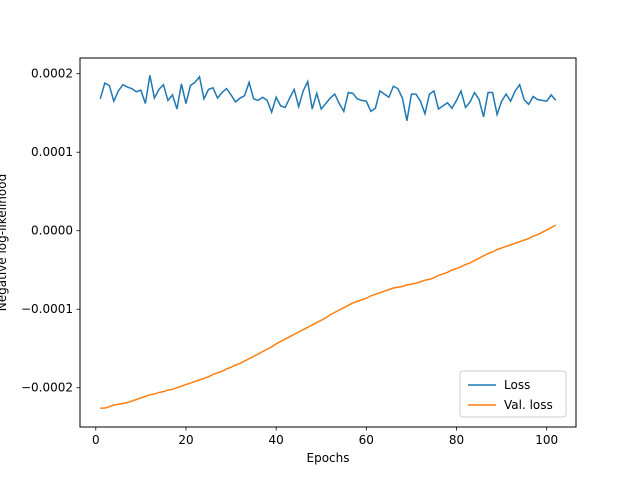 This screenshot has height=480, width=640. I want to click on y-axis: −0.0002 −0.0001 0.0000 0.0001 0.0002, so click(50, 231).